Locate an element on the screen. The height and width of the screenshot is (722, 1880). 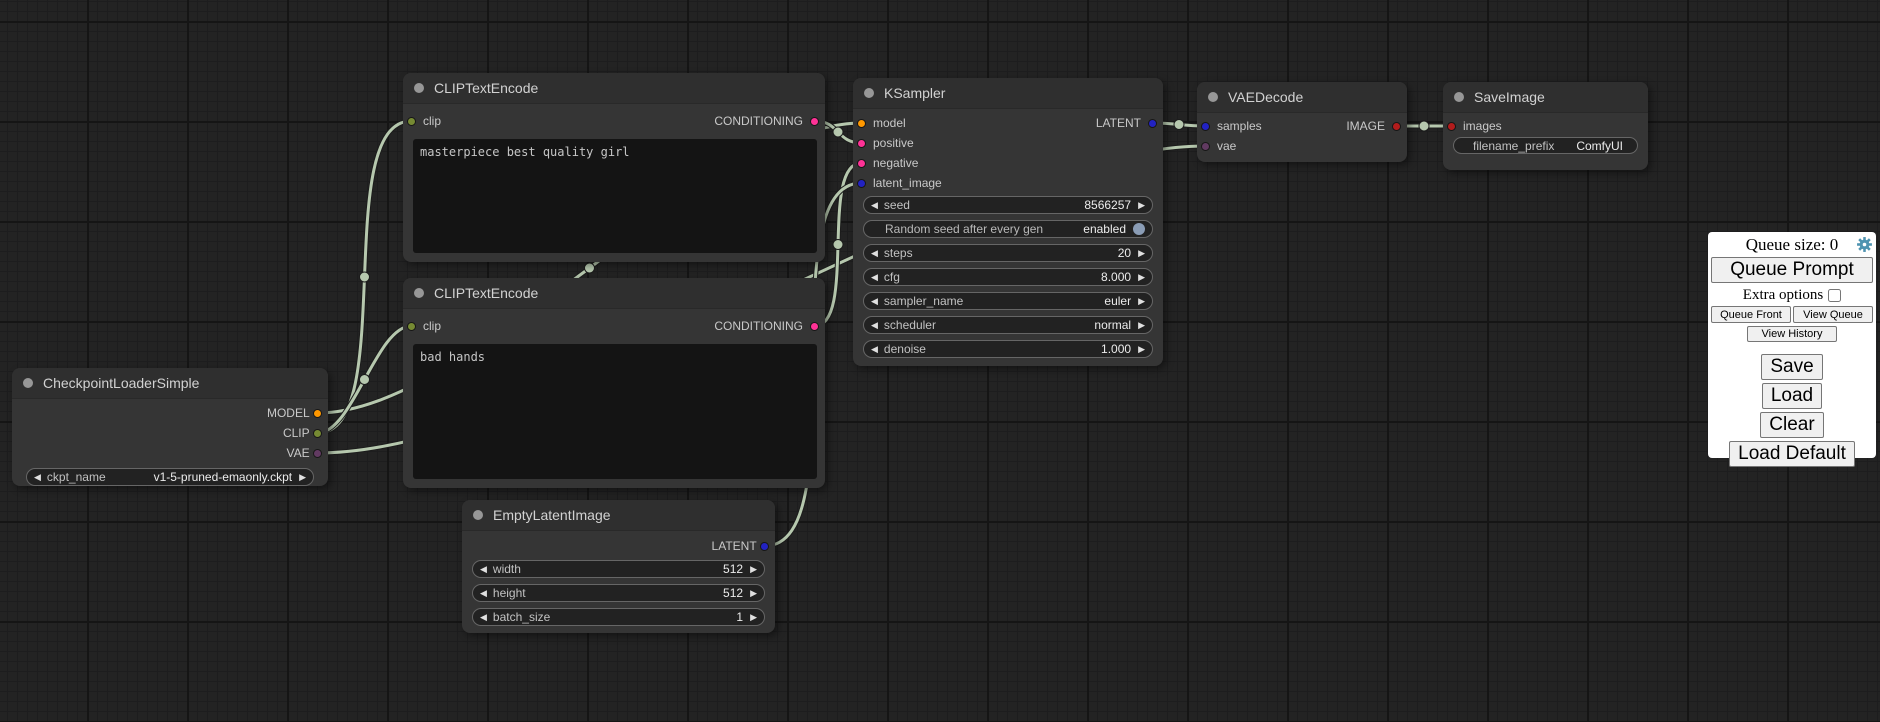
view-history-button: View History is located at coordinates (1792, 334).